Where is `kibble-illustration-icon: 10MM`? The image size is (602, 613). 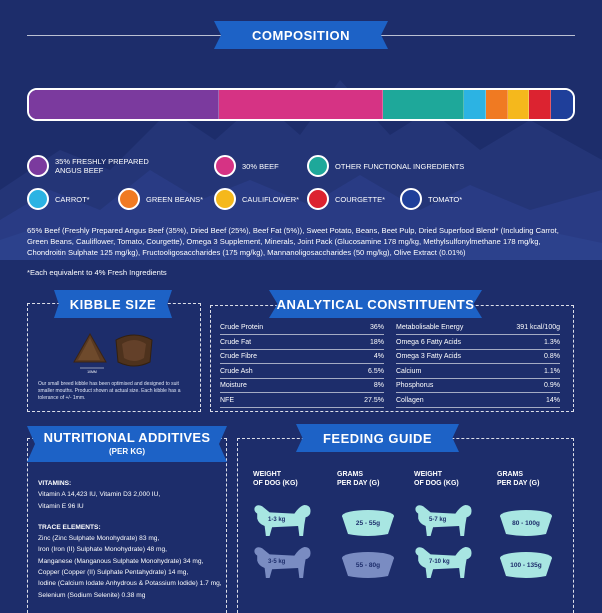 kibble-illustration-icon: 10MM is located at coordinates (113, 353).